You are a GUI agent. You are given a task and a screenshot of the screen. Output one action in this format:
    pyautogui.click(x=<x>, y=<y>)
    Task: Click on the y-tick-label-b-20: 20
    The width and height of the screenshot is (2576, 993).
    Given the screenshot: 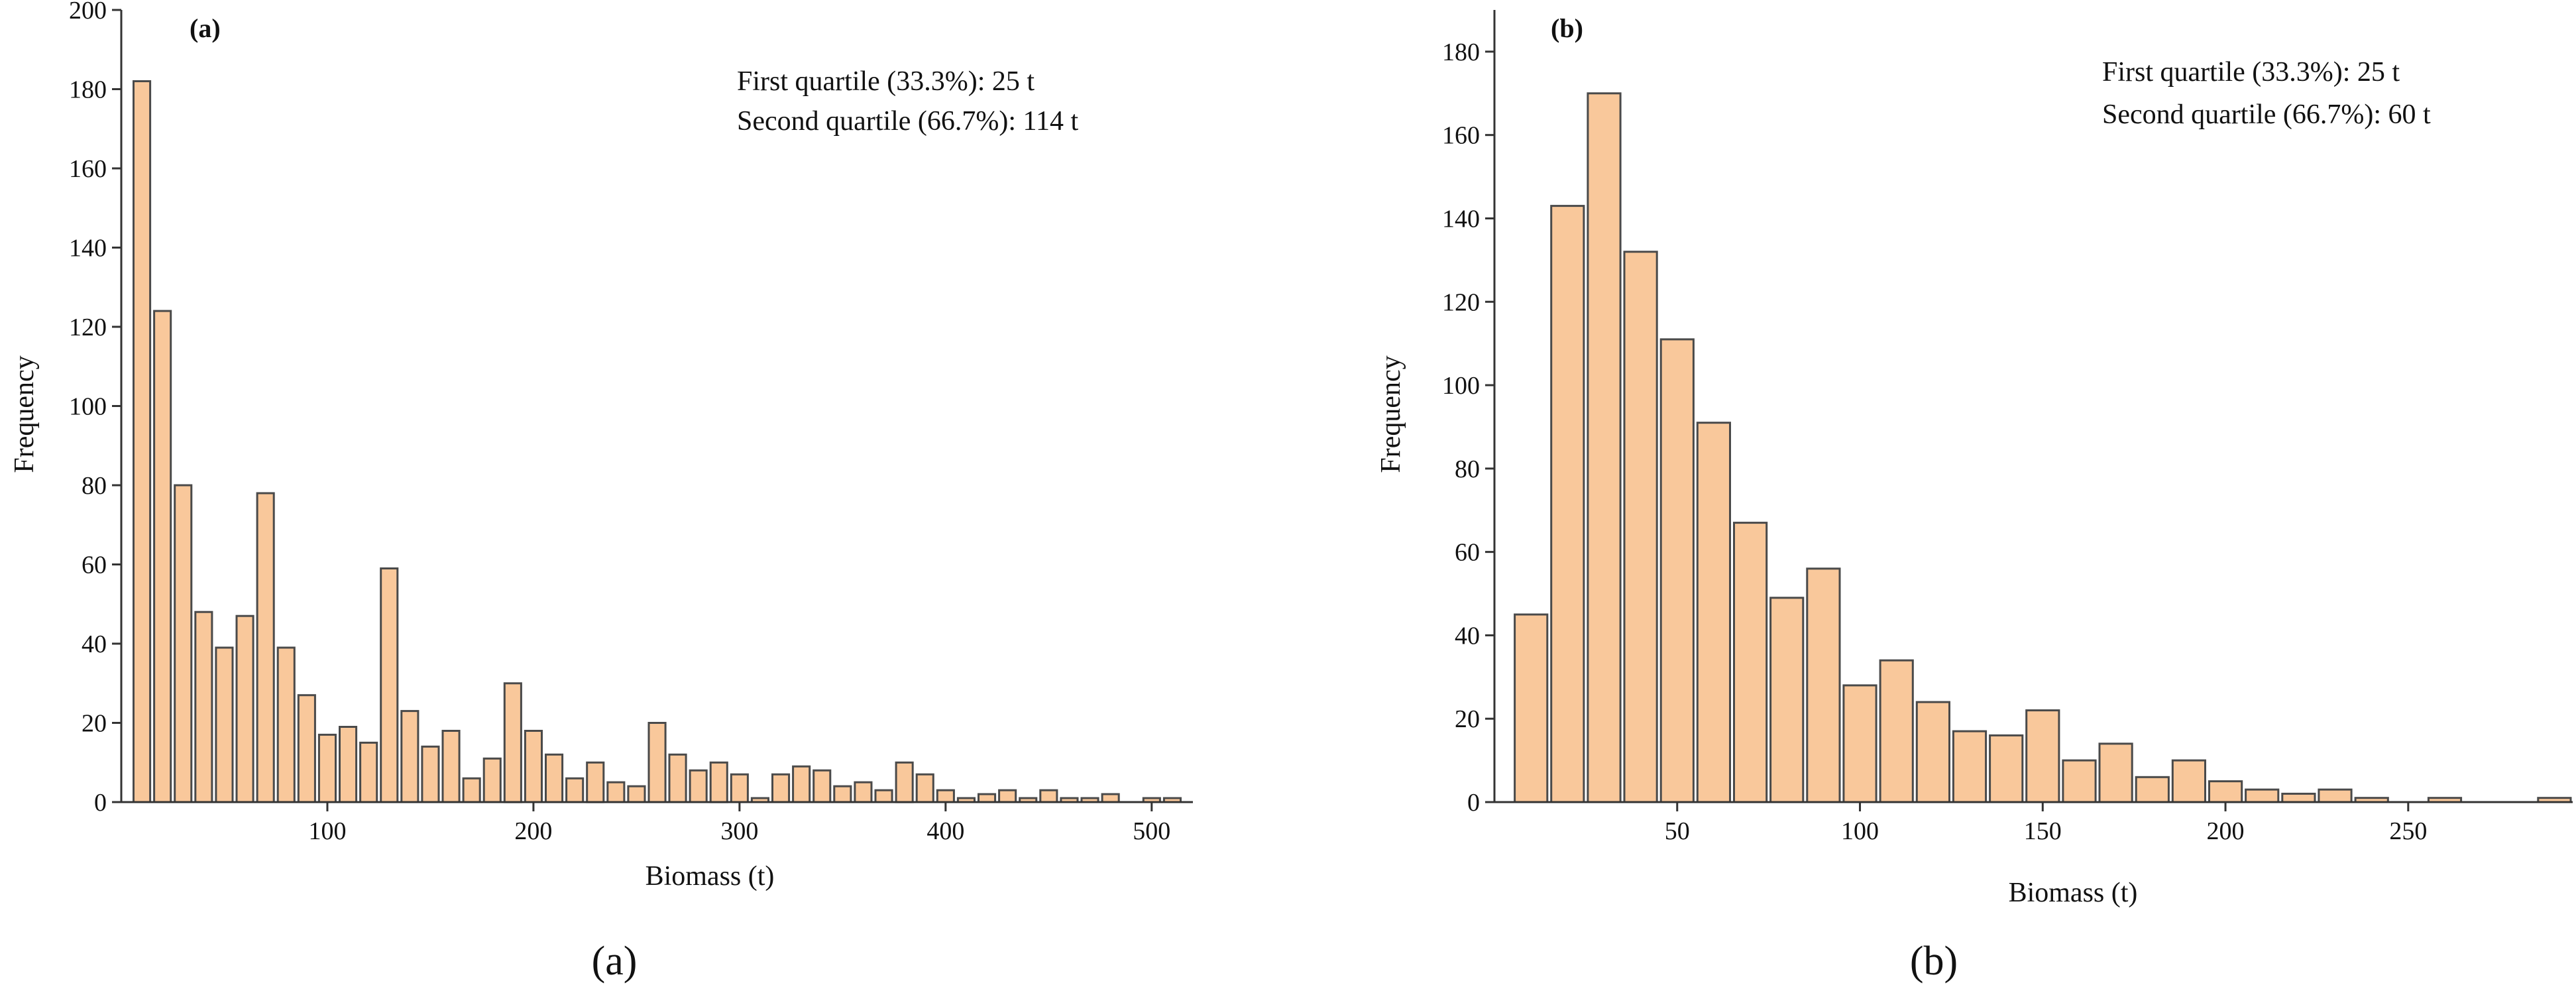 What is the action you would take?
    pyautogui.click(x=1467, y=719)
    